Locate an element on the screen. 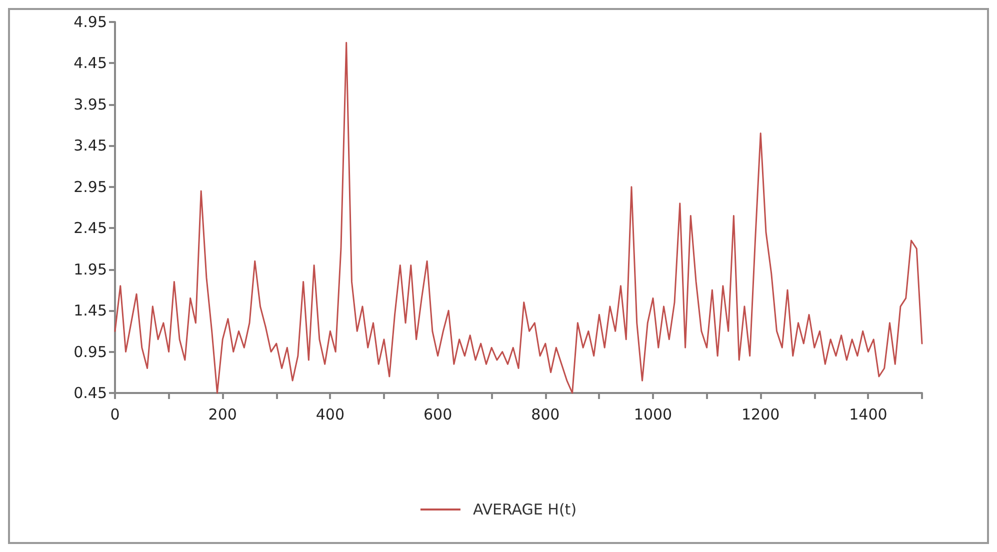 The width and height of the screenshot is (997, 552). y-tick-label: 2.95 is located at coordinates (90, 187).